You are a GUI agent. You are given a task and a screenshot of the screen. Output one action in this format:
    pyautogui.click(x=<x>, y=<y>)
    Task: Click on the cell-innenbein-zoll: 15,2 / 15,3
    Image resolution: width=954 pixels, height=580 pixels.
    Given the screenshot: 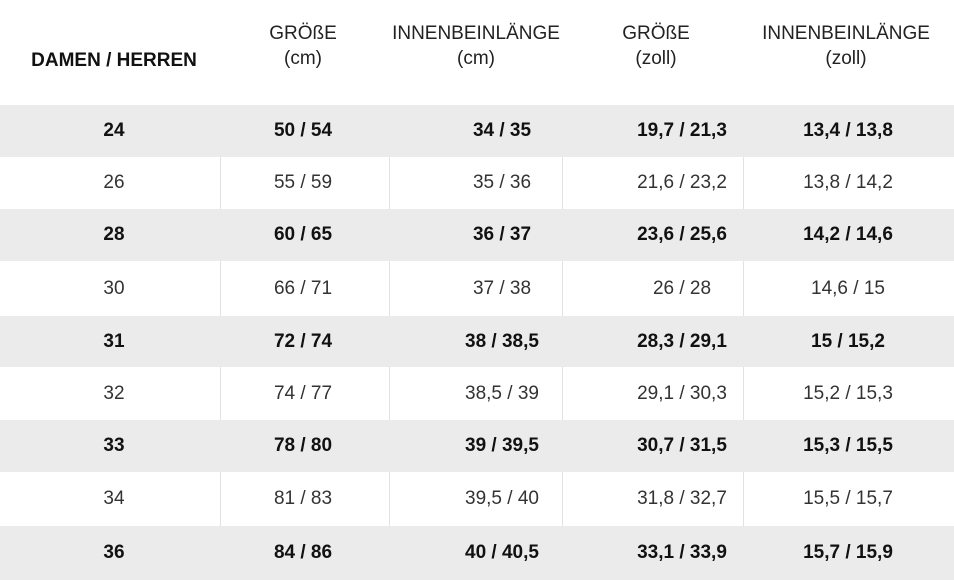 What is the action you would take?
    pyautogui.click(x=848, y=393)
    